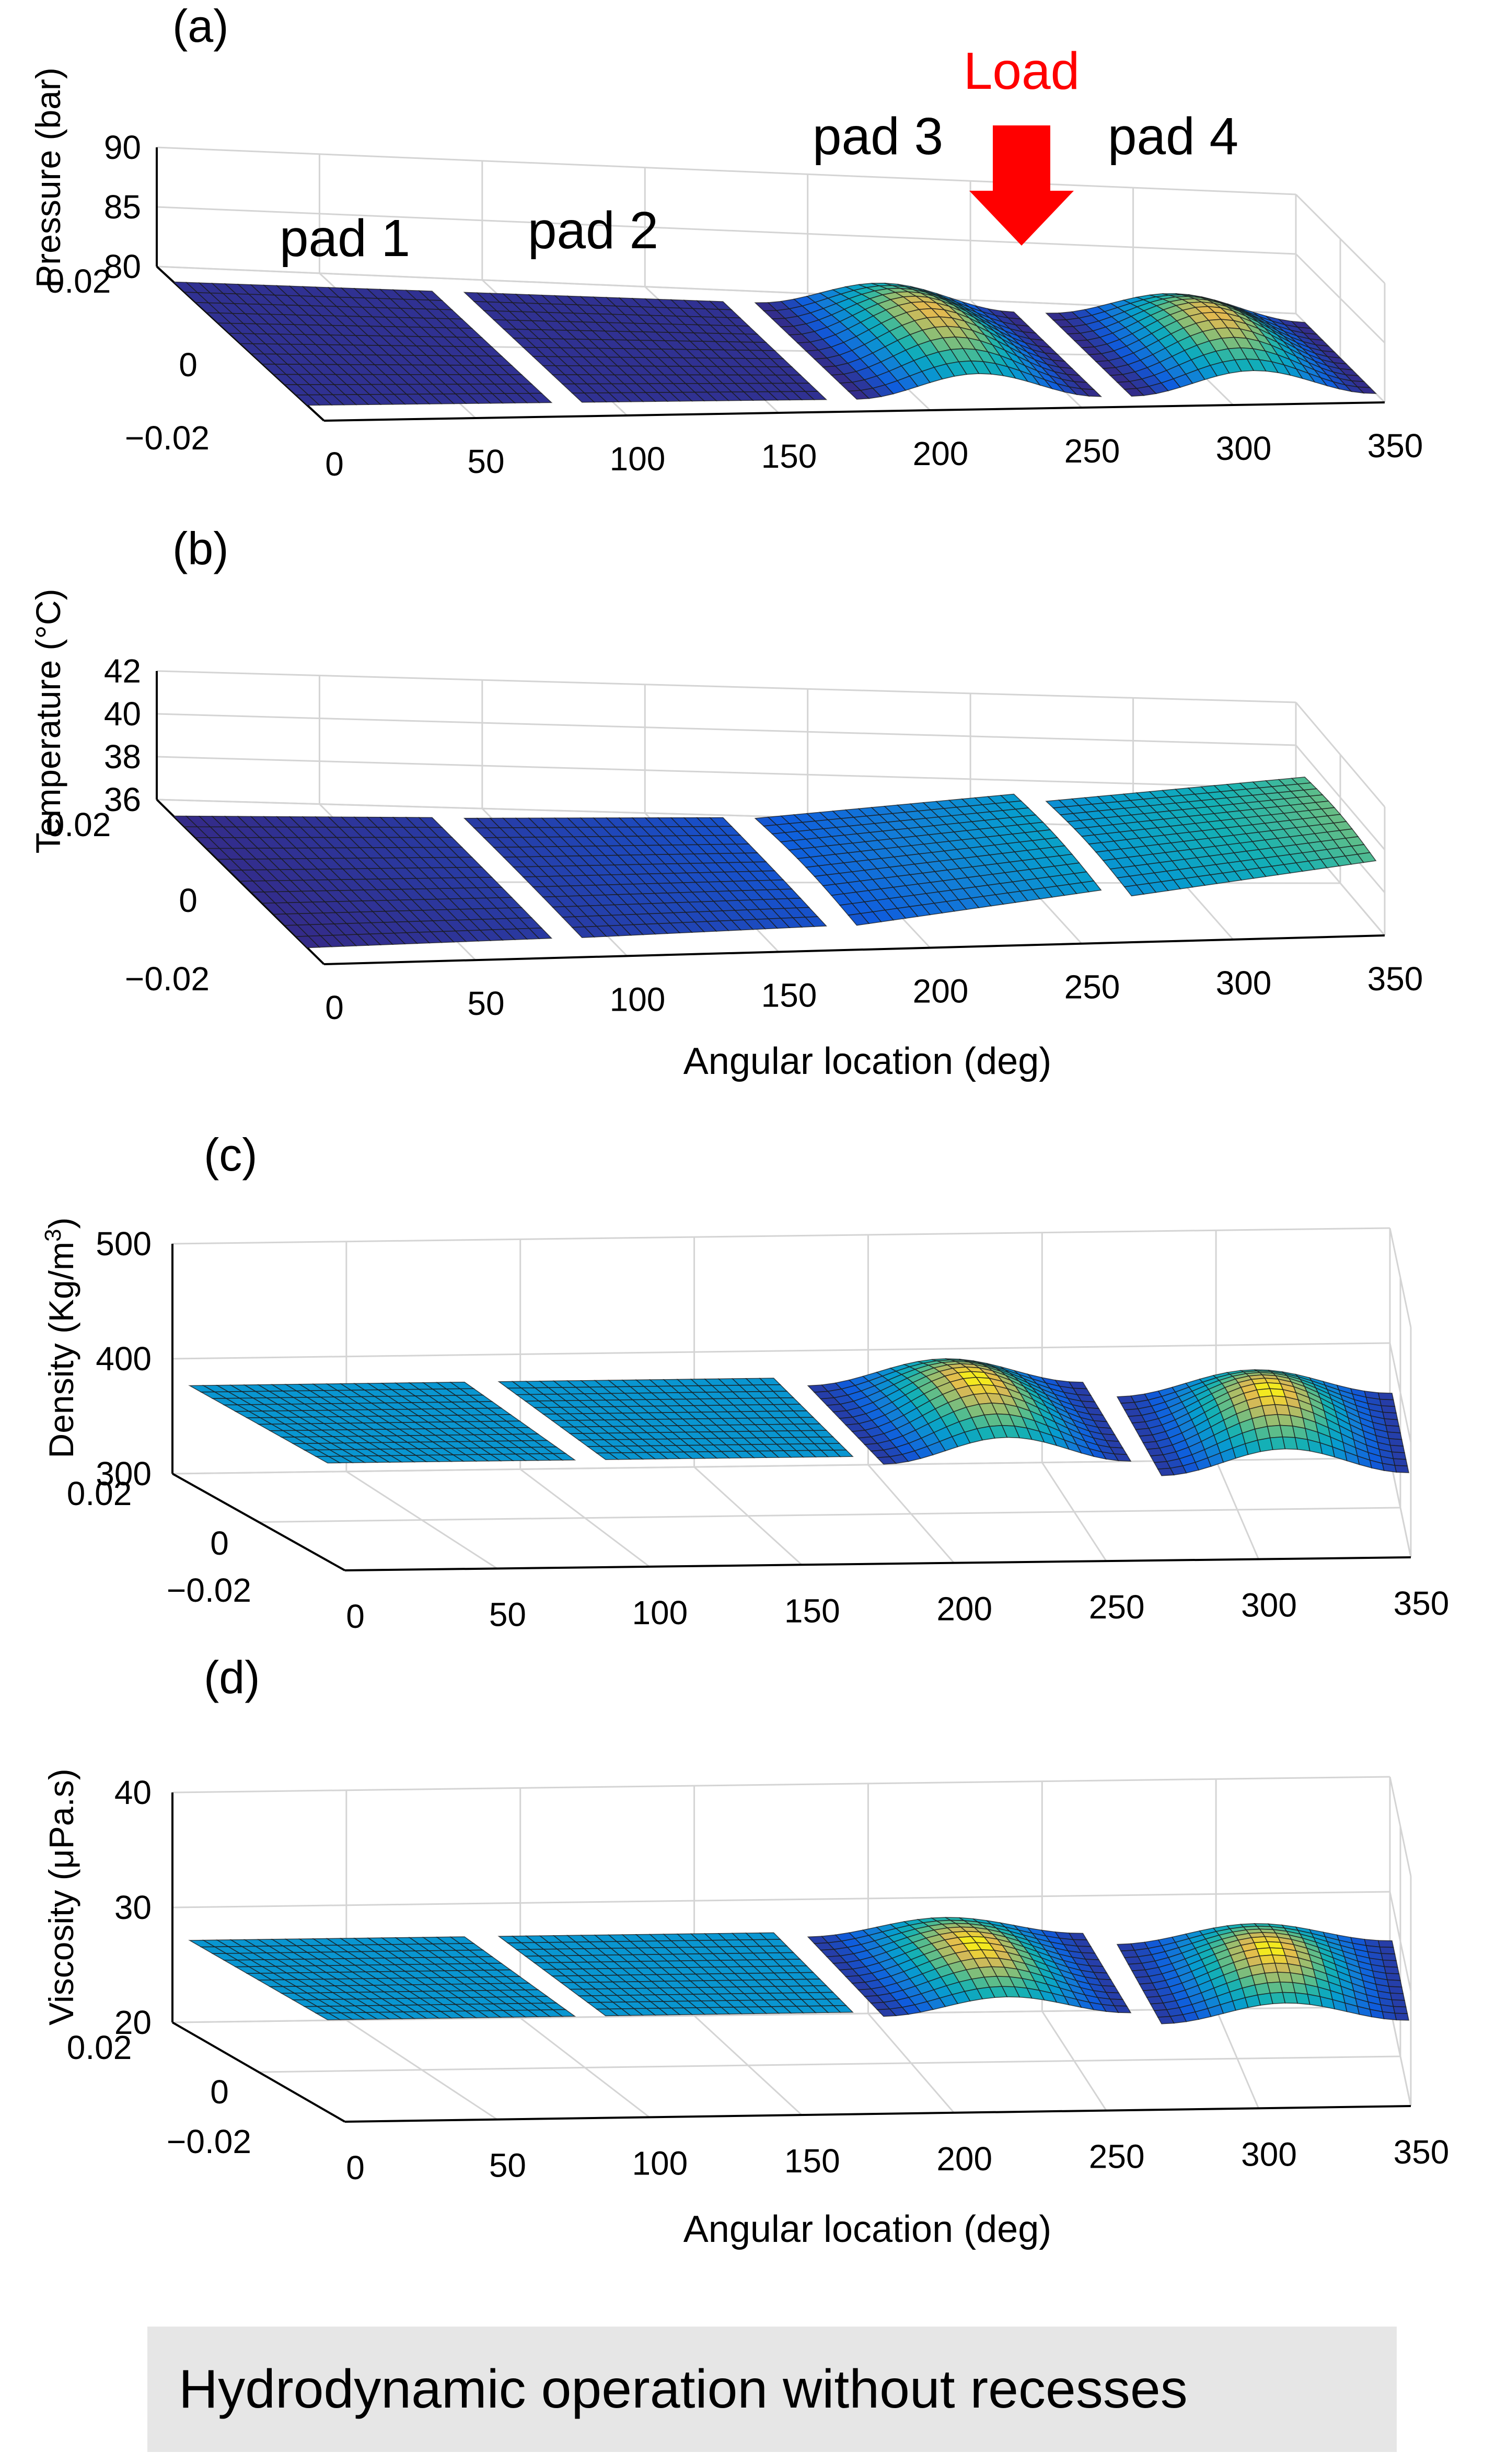 This screenshot has height=2464, width=1496. I want to click on tick-labels: 0 50 100 150 200 250 300 350 36 38 40 42 0.02 0 −0.02, so click(734, 839).